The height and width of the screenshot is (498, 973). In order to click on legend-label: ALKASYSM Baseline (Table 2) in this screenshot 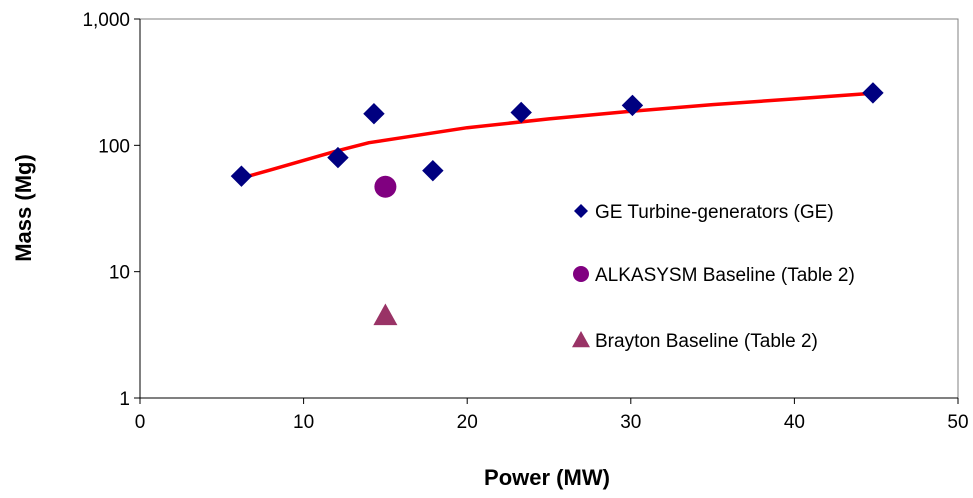, I will do `click(725, 275)`.